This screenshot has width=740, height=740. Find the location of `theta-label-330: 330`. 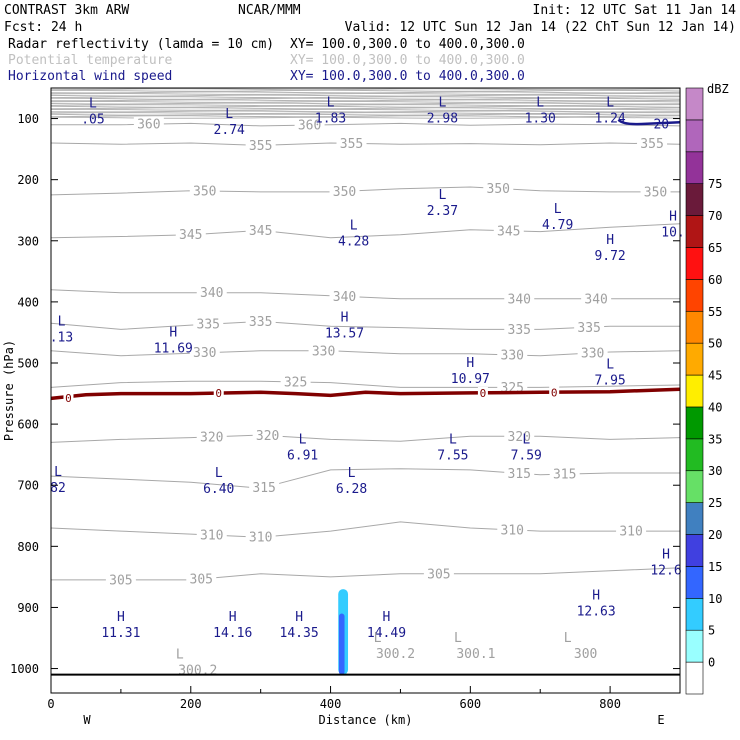

theta-label-330: 330 is located at coordinates (204, 353).